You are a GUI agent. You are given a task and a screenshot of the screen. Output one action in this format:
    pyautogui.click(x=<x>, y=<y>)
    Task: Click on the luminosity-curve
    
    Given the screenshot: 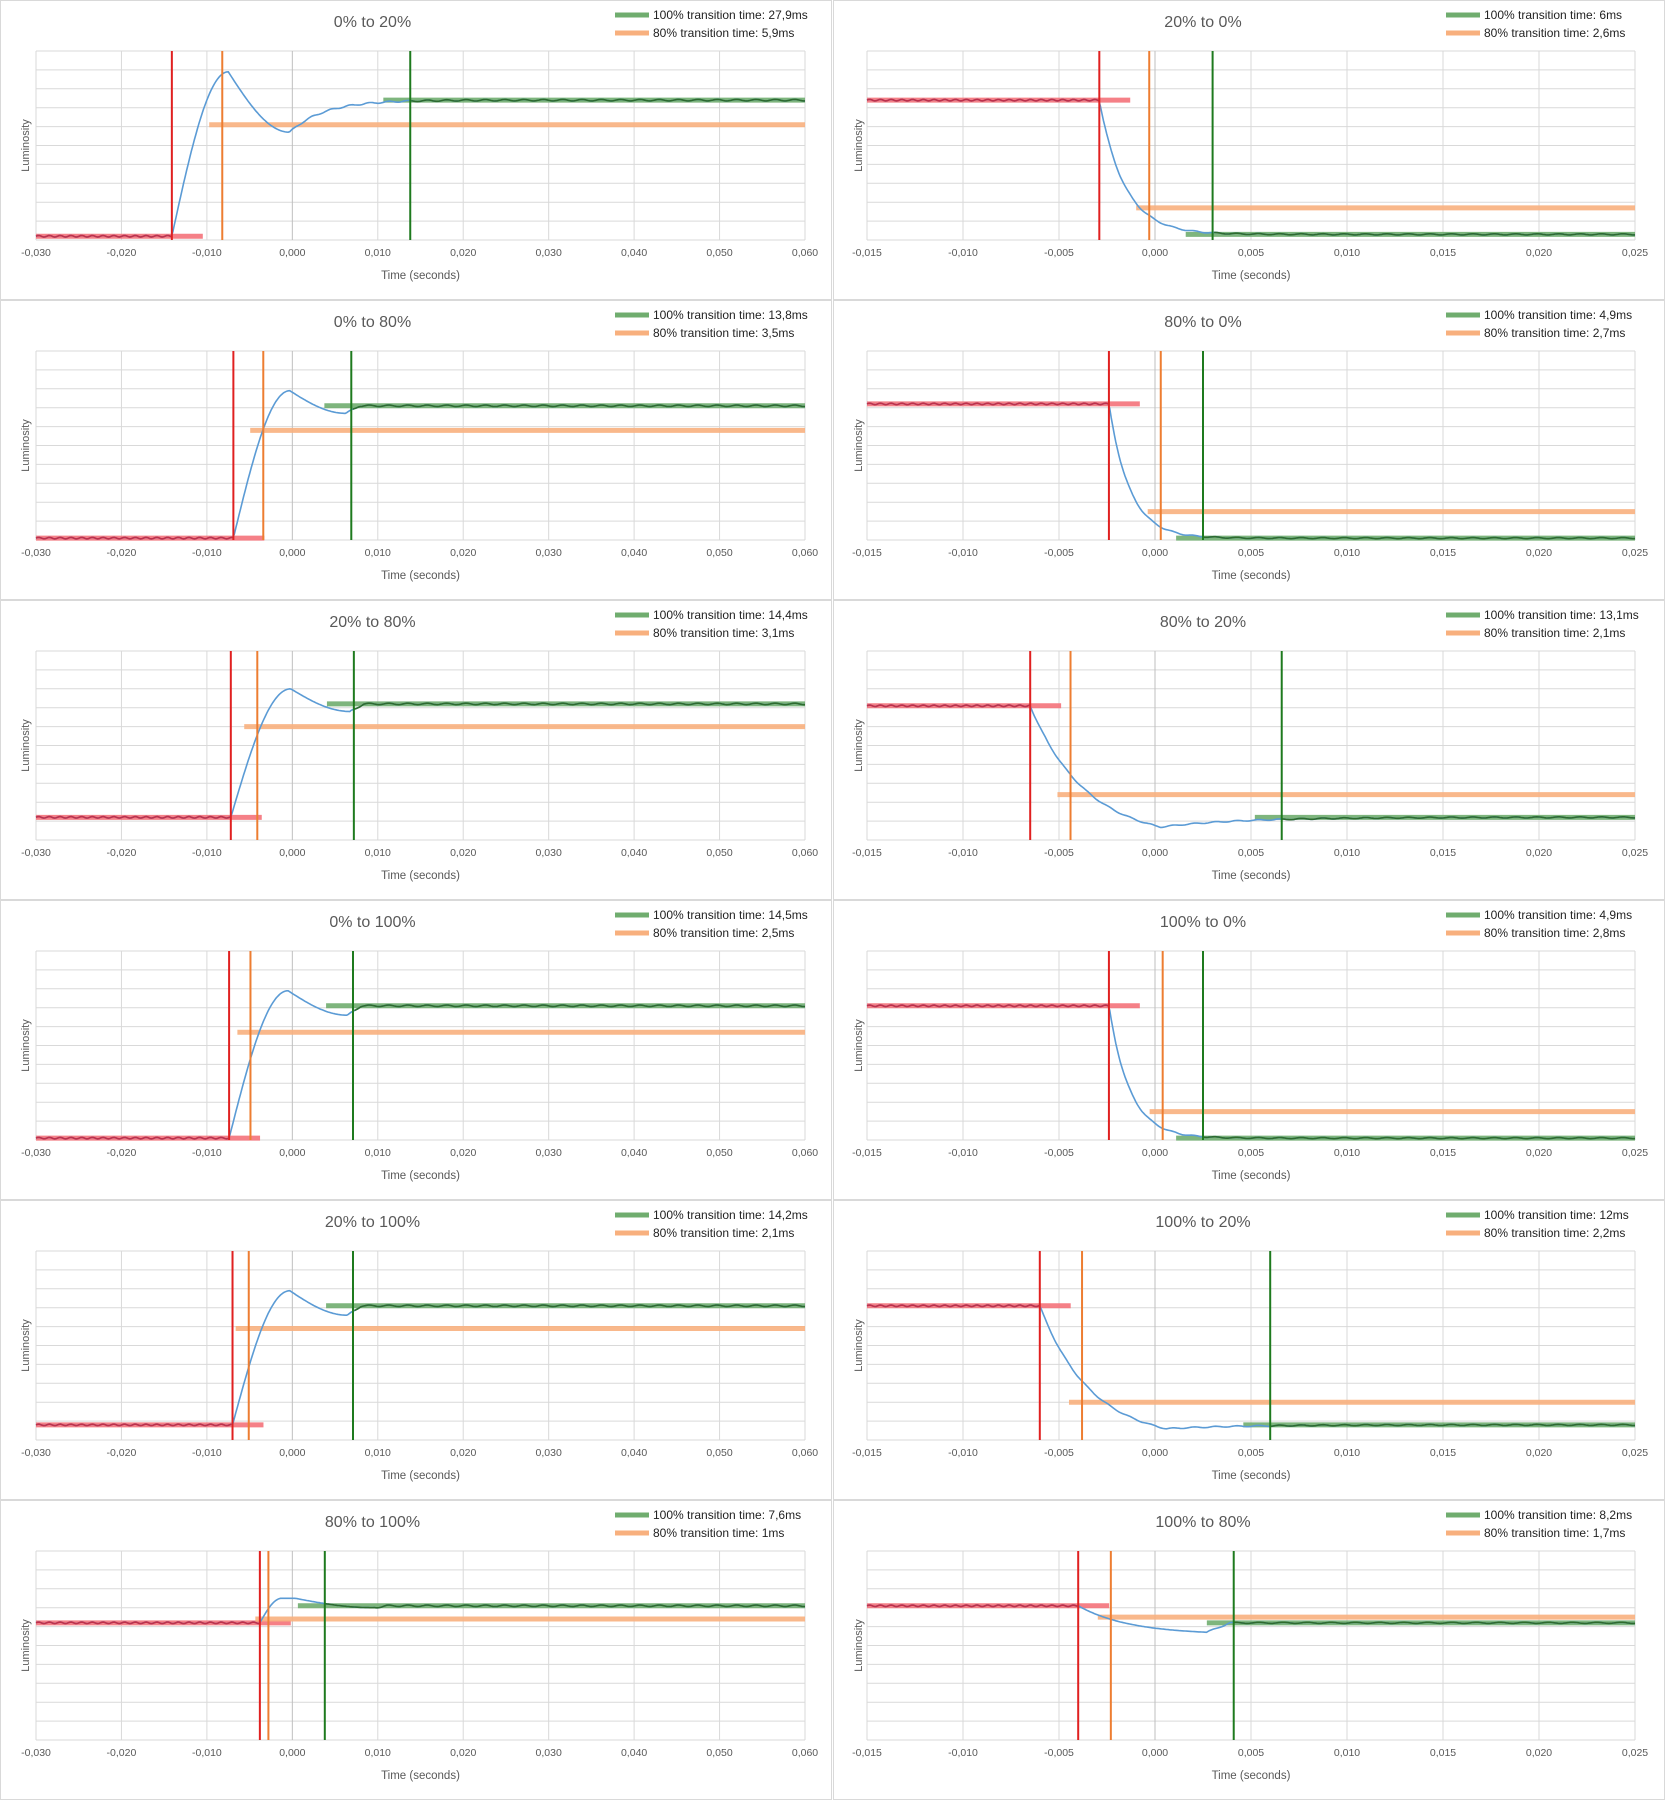 What is the action you would take?
    pyautogui.click(x=420, y=154)
    